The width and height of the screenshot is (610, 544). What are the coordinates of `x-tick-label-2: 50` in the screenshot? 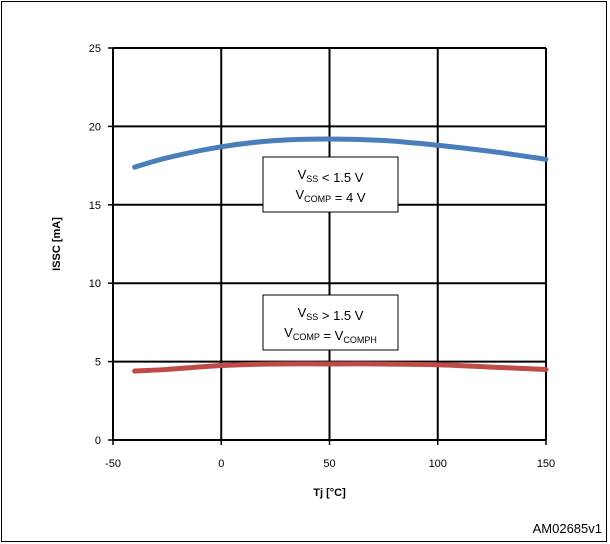 It's located at (329, 464).